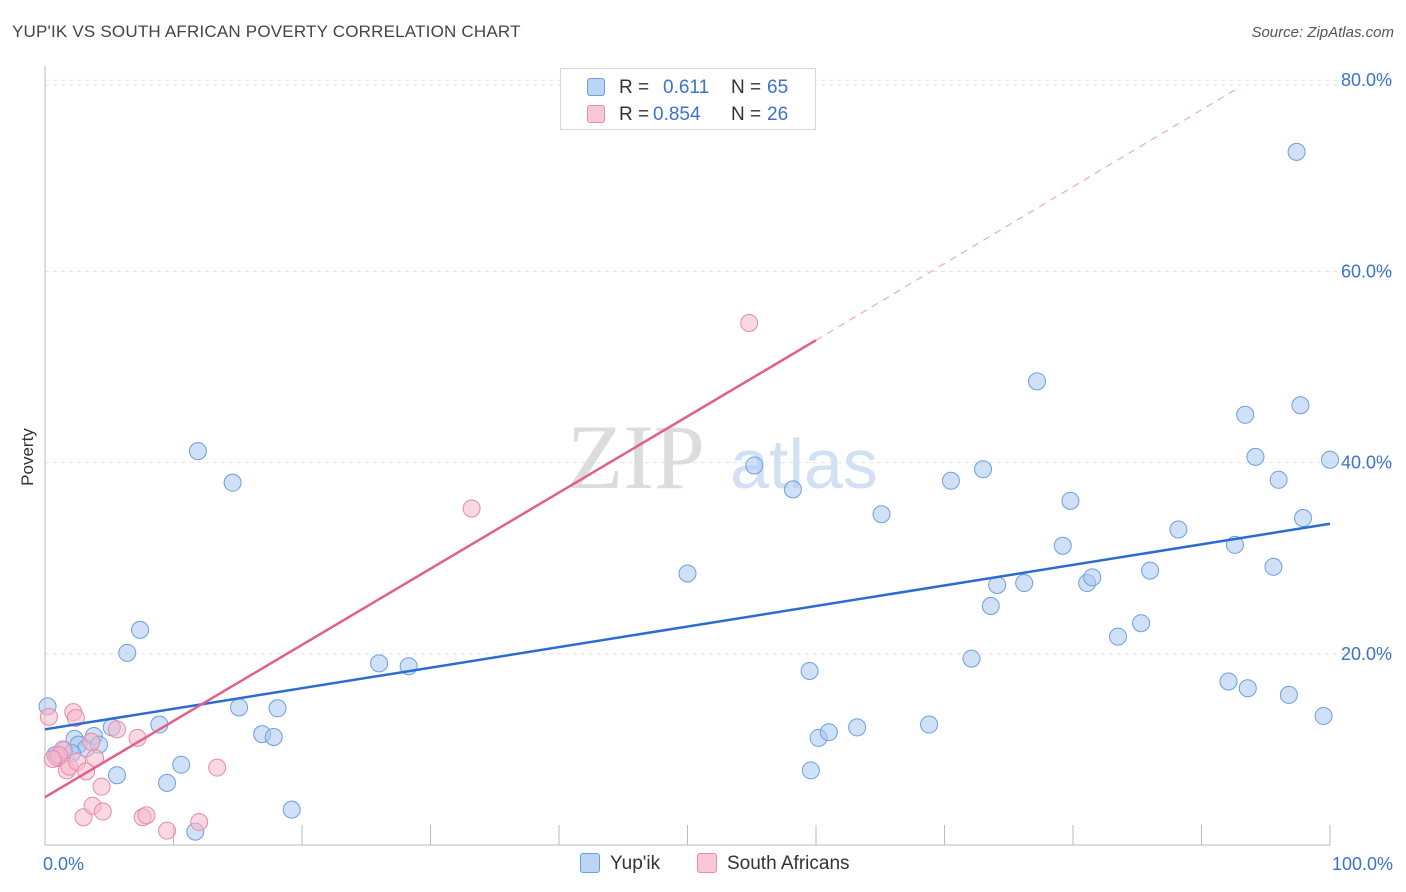  I want to click on watermark-zip: ZIP, so click(636, 457).